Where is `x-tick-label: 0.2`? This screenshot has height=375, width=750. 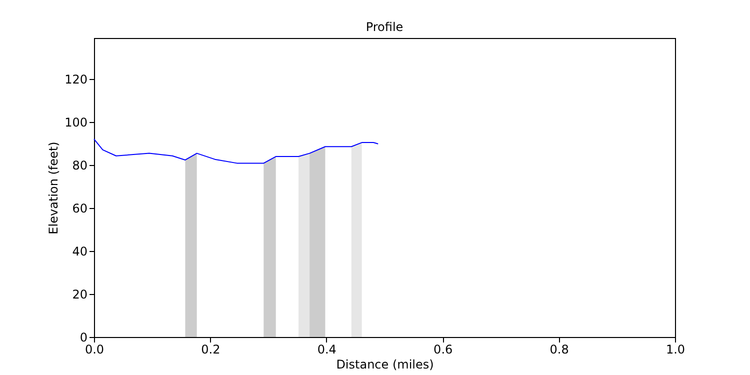
x-tick-label: 0.2 is located at coordinates (210, 349).